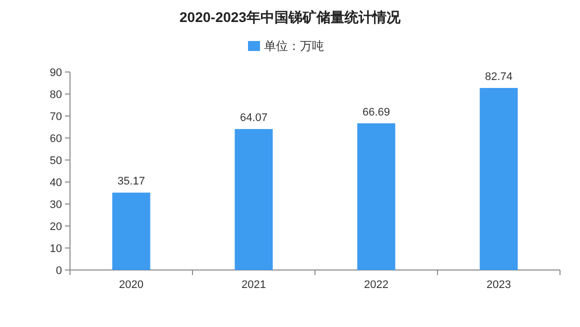  What do you see at coordinates (131, 285) in the screenshot?
I see `x-tick-label: 2020` at bounding box center [131, 285].